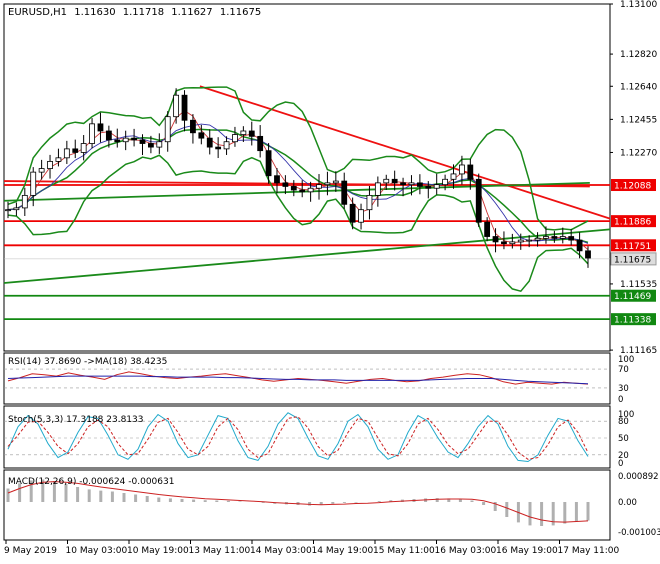 Image resolution: width=660 pixels, height=564 pixels. Describe the element at coordinates (638, 120) in the screenshot. I see `price-tick-label: 1.12455` at that location.